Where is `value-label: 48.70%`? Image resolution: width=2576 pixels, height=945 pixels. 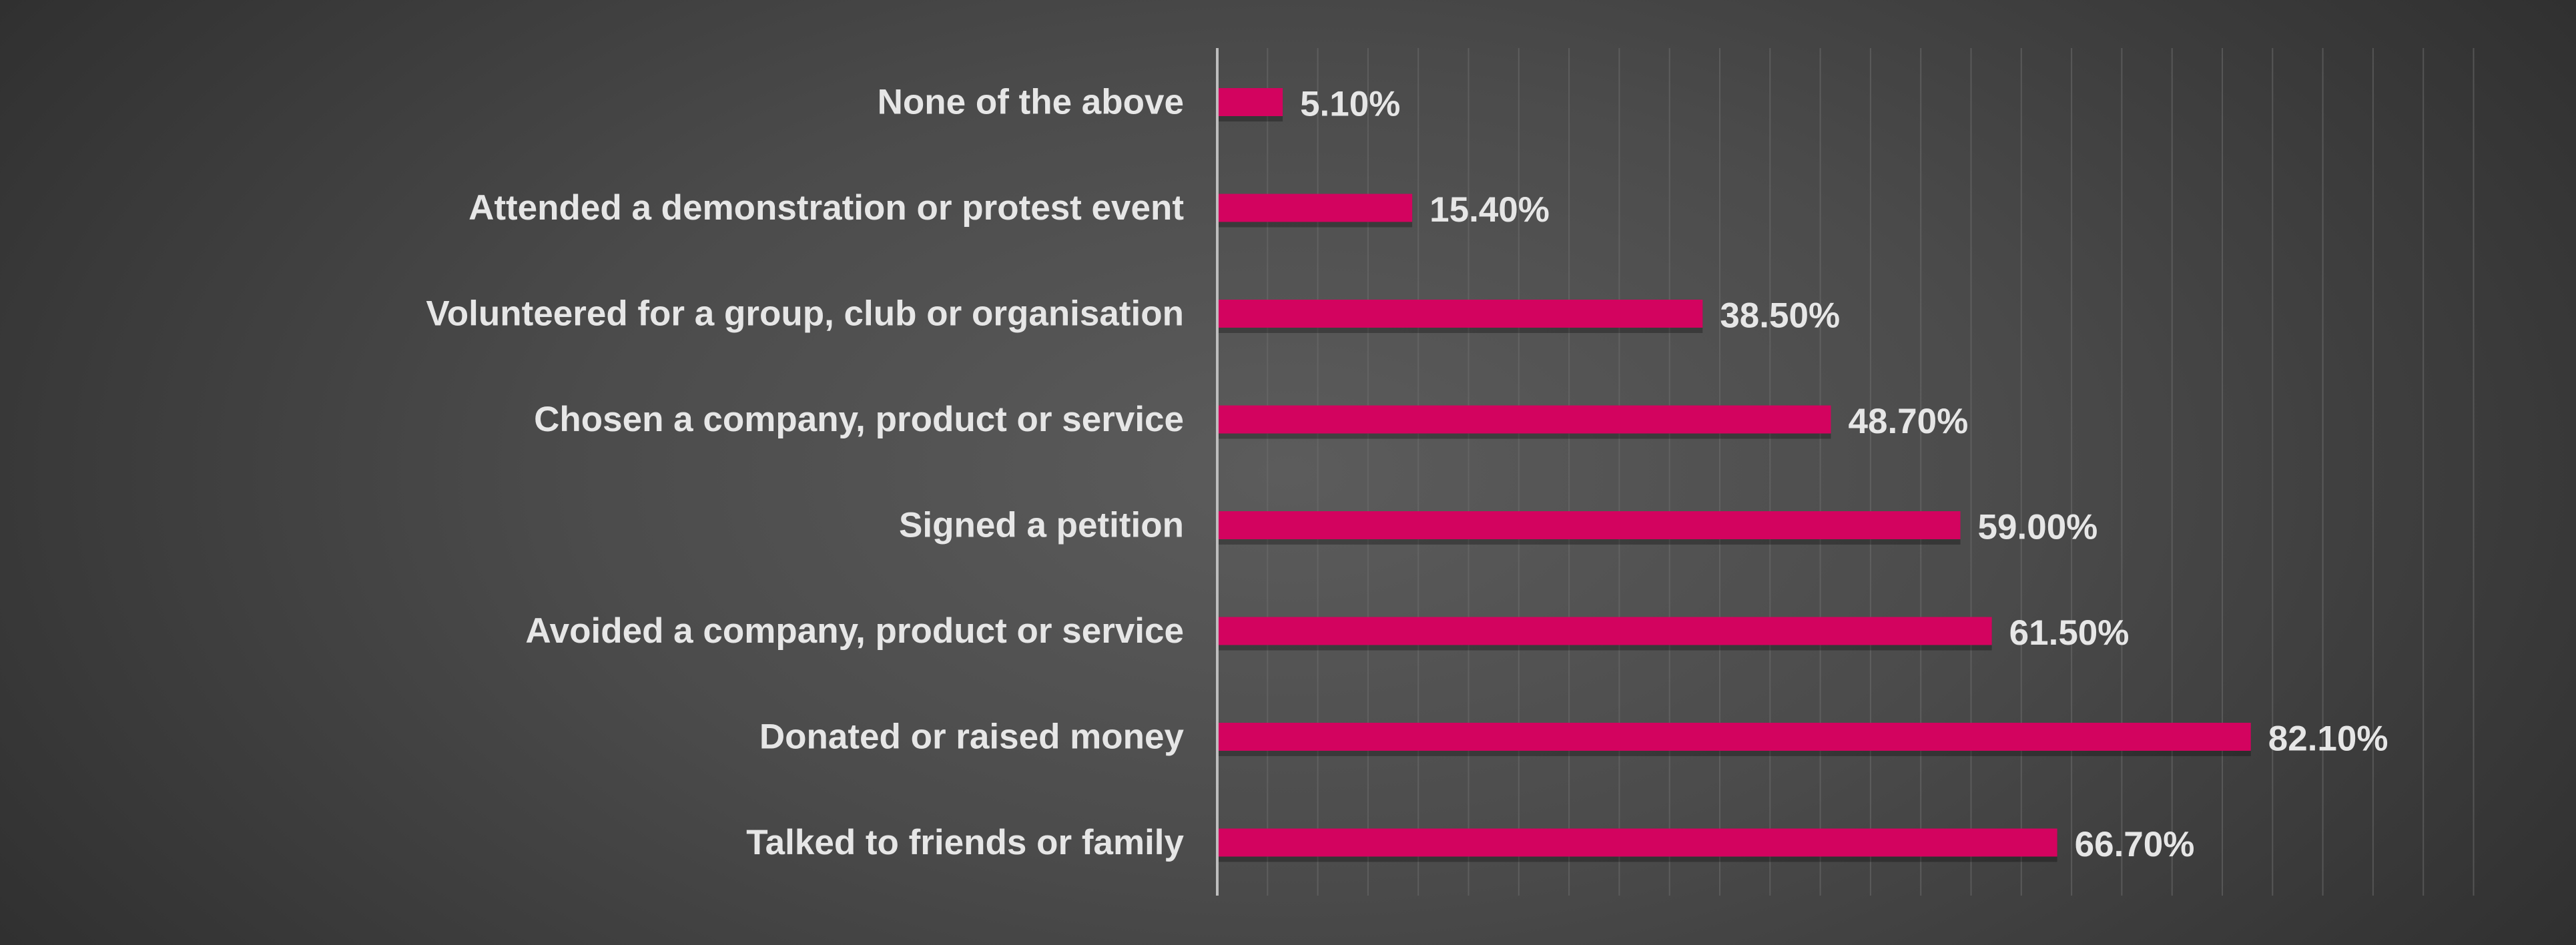 value-label: 48.70% is located at coordinates (1909, 421).